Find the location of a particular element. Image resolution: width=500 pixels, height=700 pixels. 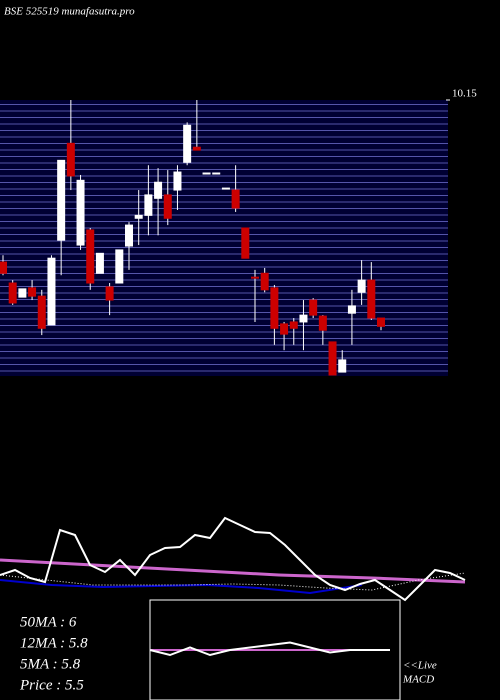

y-tick-label: 10.15 is located at coordinates (464, 94).